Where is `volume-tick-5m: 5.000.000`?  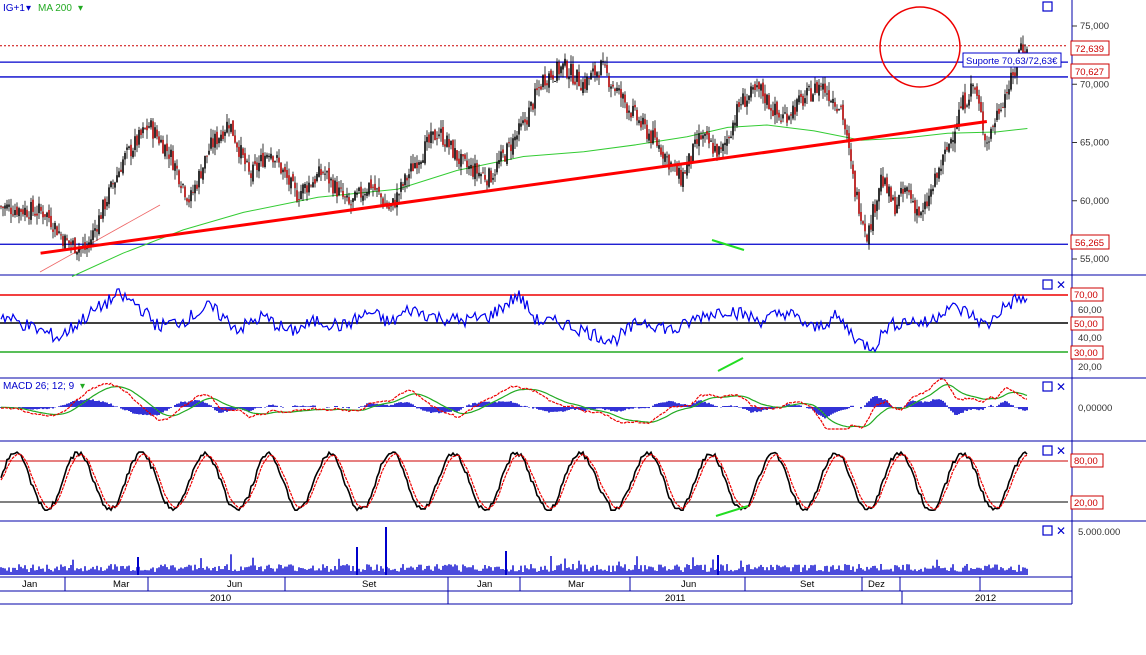 volume-tick-5m: 5.000.000 is located at coordinates (1099, 532).